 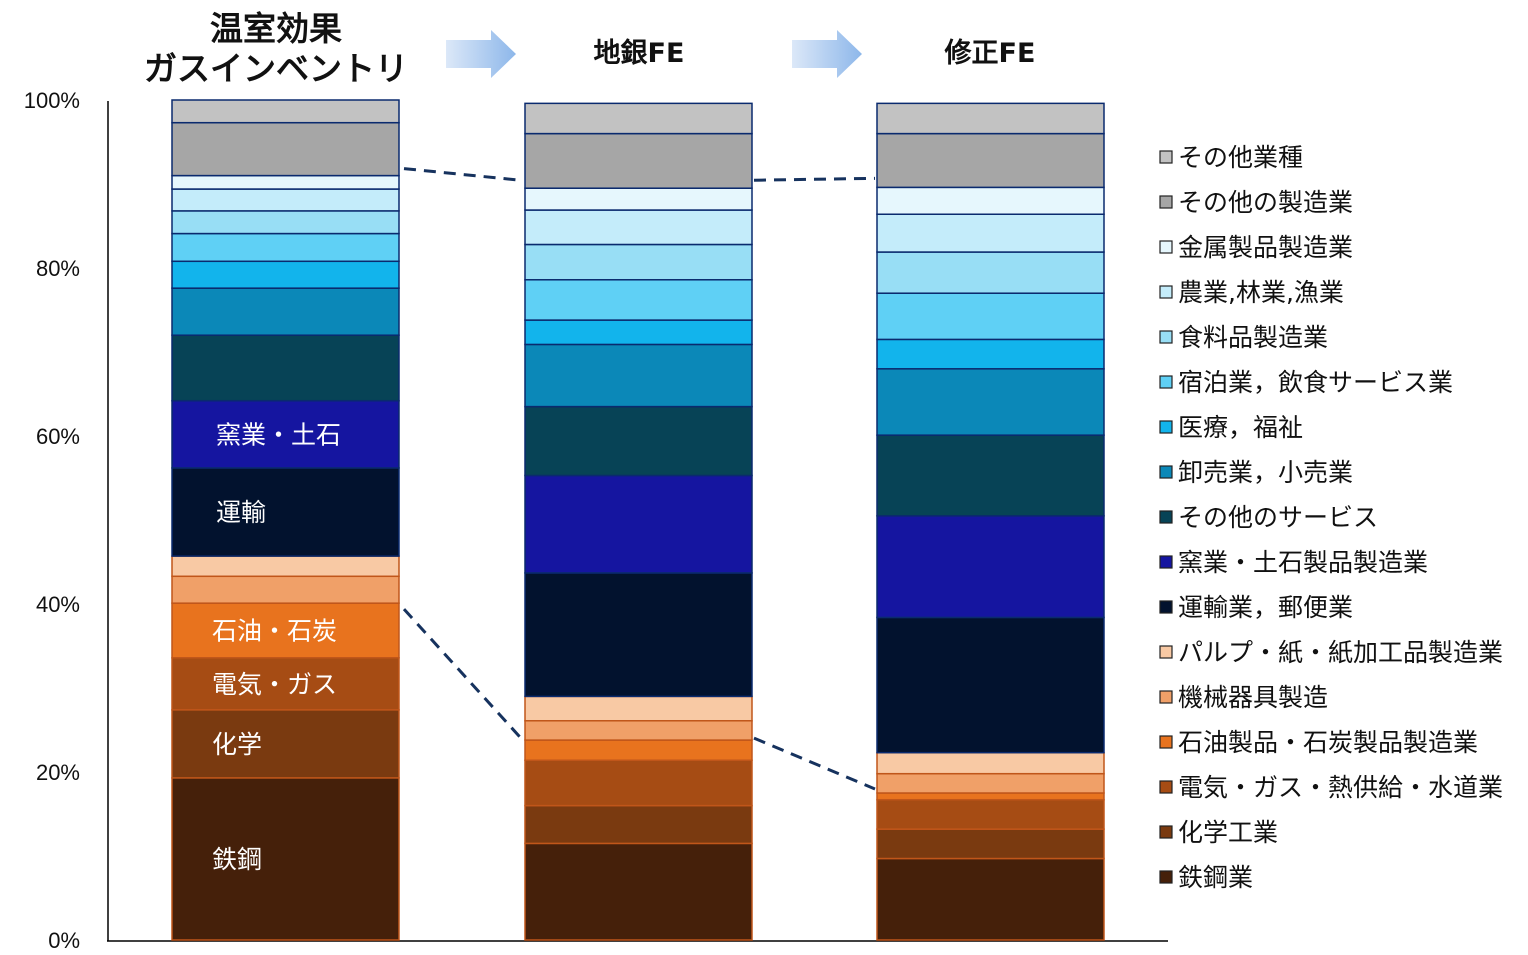 I want to click on legend-item: 農業,林業,漁業, so click(x=1251, y=292).